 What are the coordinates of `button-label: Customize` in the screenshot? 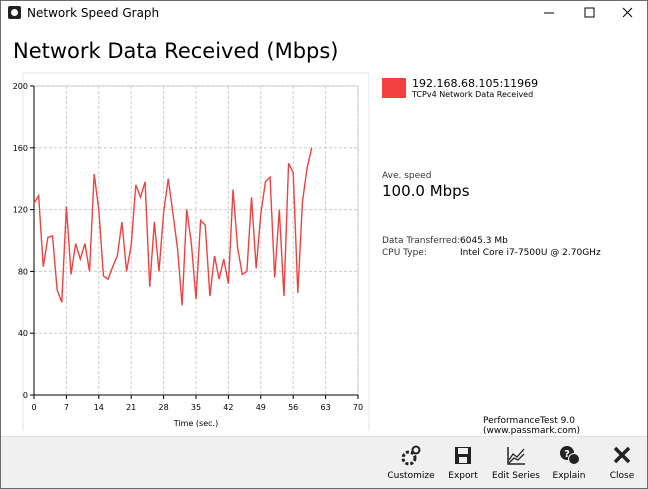 It's located at (411, 476).